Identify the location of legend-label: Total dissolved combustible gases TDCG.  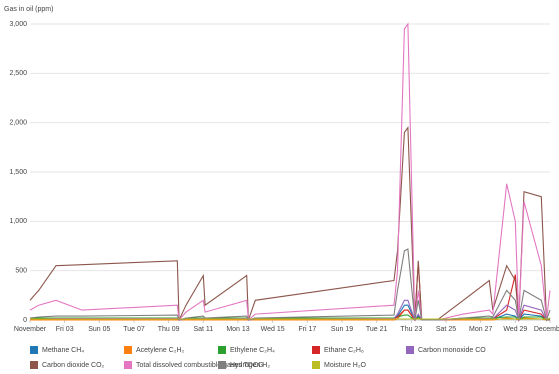
(199, 365).